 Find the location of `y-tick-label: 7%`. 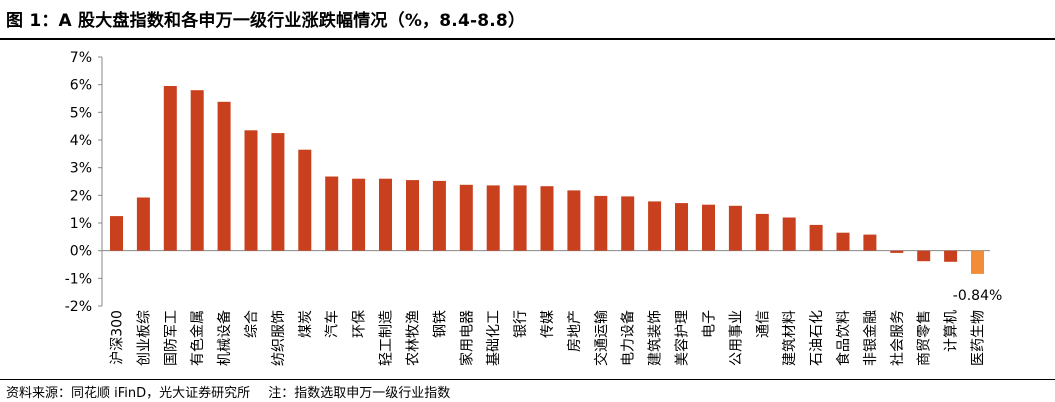

y-tick-label: 7% is located at coordinates (81, 58).